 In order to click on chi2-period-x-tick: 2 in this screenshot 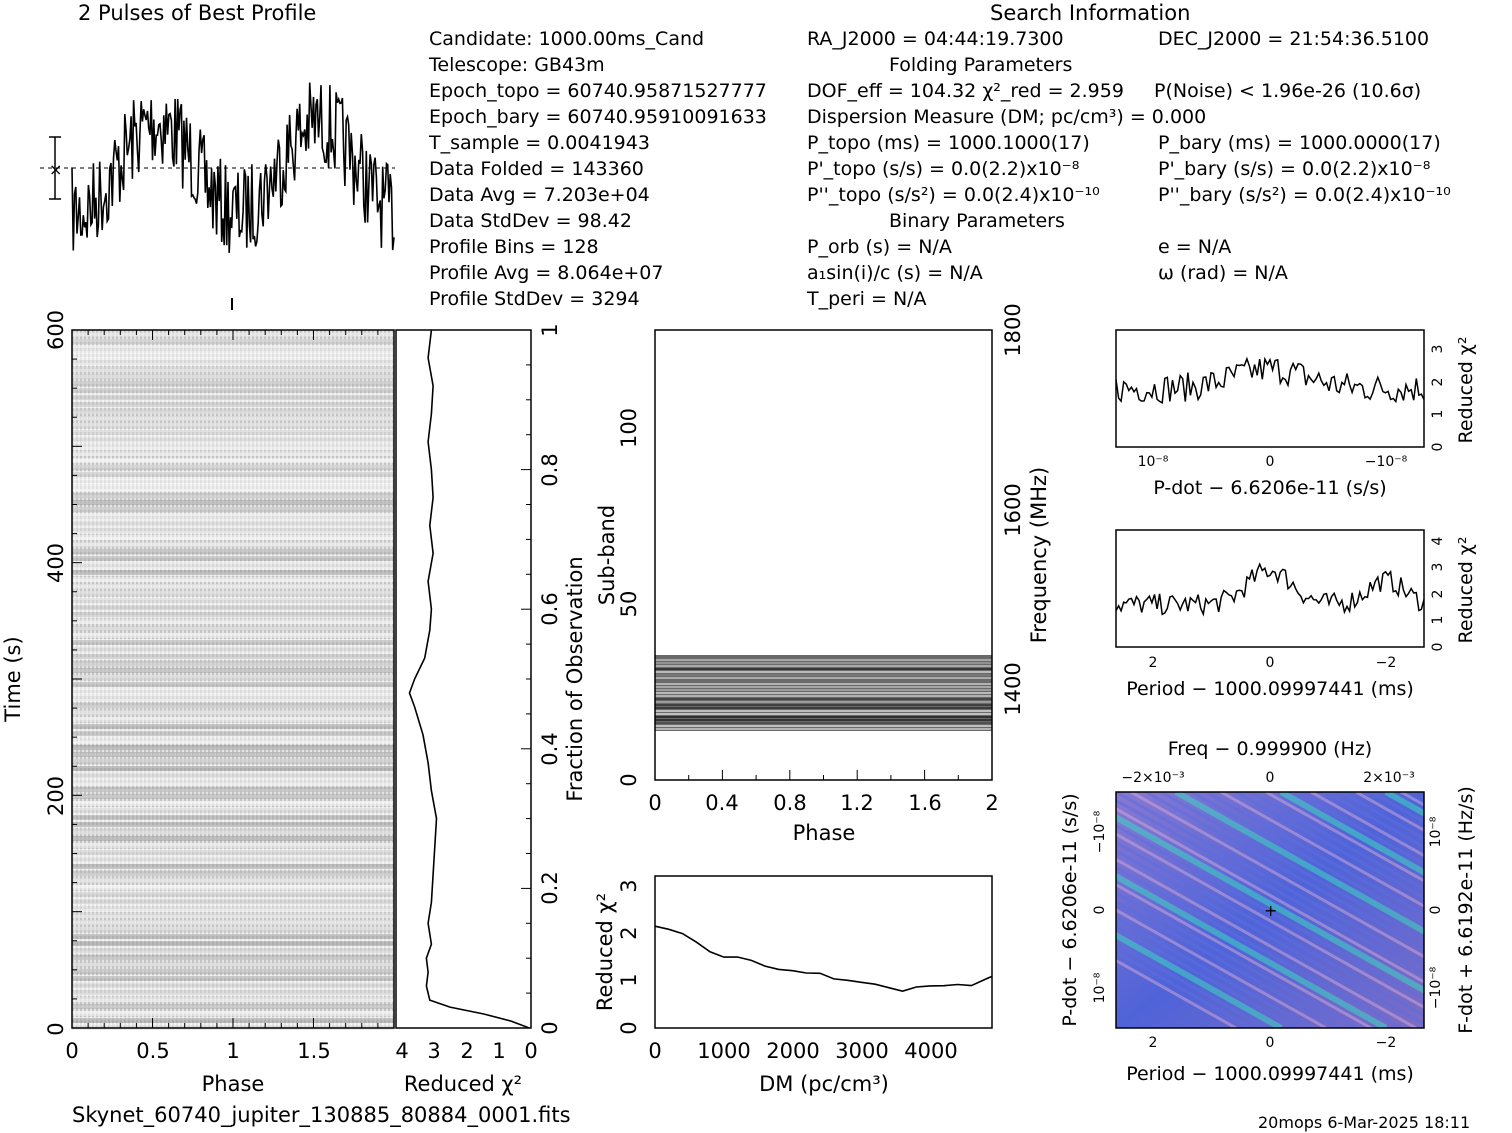, I will do `click(1153, 663)`.